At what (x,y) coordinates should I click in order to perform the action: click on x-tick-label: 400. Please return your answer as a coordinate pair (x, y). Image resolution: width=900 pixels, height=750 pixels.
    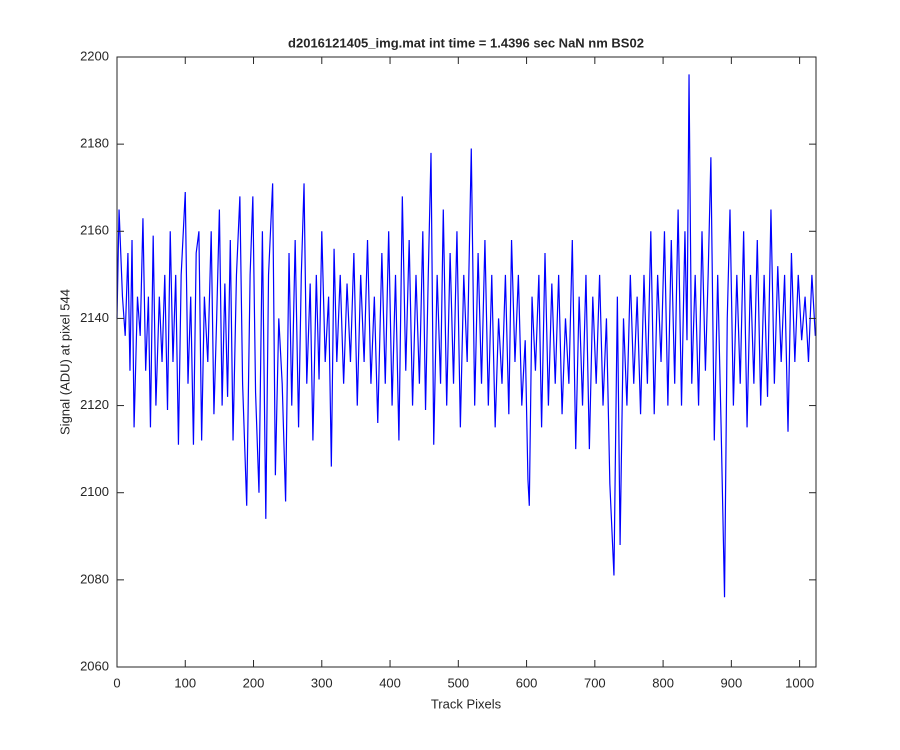
    Looking at the image, I should click on (390, 682).